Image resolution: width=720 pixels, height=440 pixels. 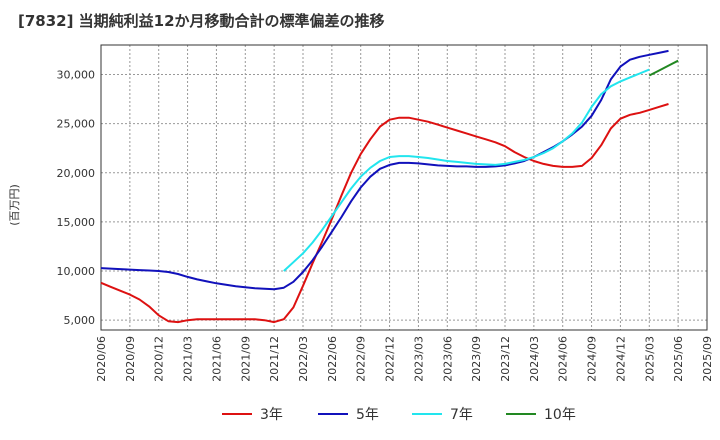 What do you see at coordinates (399, 415) in the screenshot?
I see `legend: 3年 5年 7年 10年` at bounding box center [399, 415].